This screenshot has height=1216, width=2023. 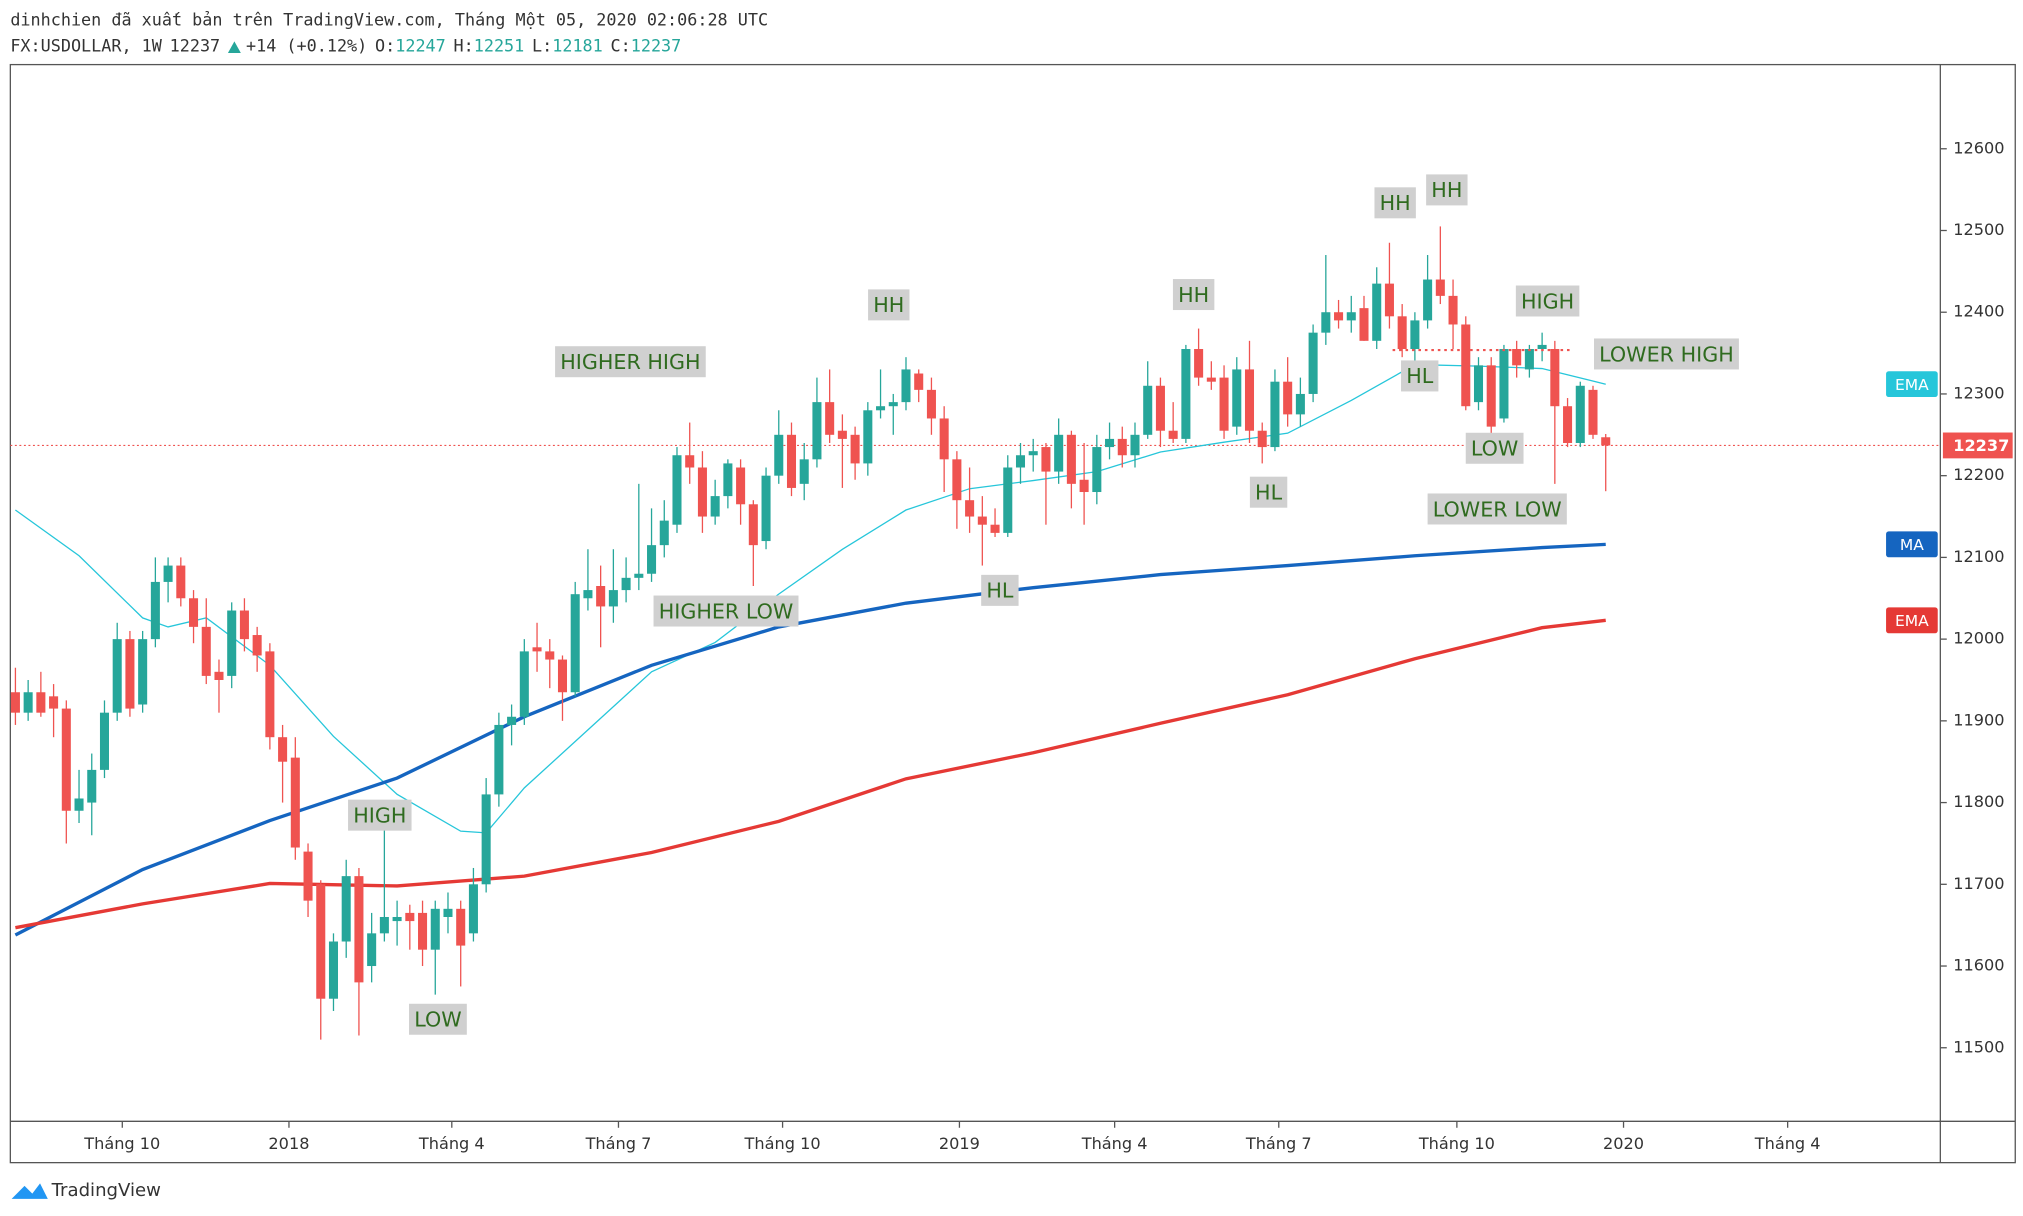 I want to click on ohlc-value: 12237, so click(x=656, y=46).